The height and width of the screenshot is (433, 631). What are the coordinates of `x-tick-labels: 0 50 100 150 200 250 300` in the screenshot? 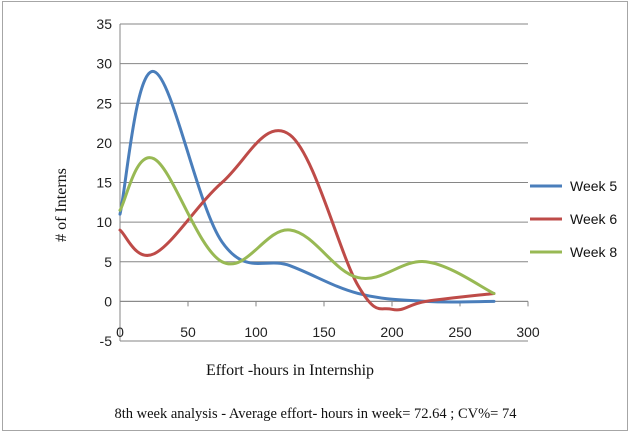 It's located at (328, 332).